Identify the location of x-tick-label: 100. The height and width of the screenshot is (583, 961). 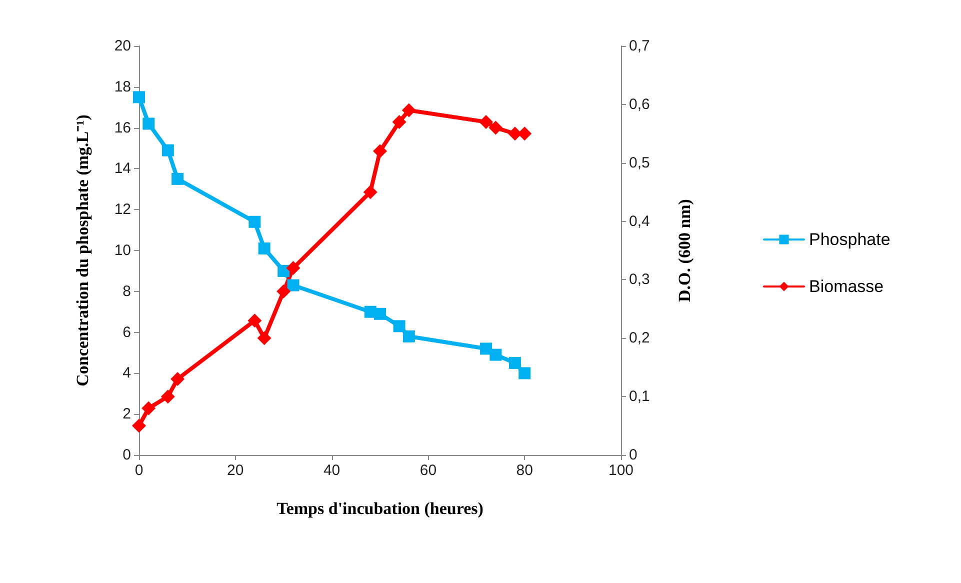
(621, 470).